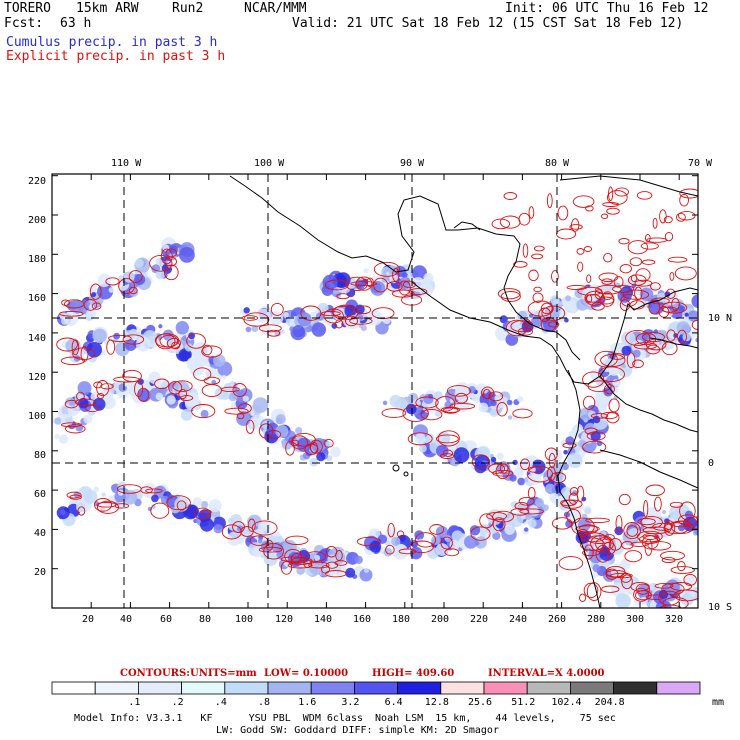 This screenshot has height=740, width=740. What do you see at coordinates (566, 702) in the screenshot?
I see `colorbar-label: 102.4` at bounding box center [566, 702].